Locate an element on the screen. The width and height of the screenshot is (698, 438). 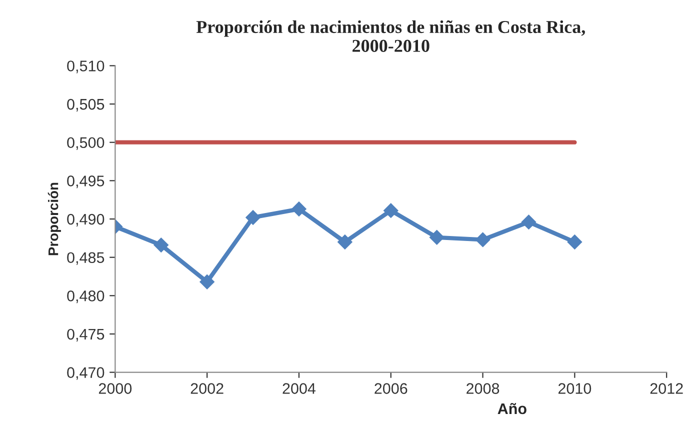
y-tick-label: 0,495 is located at coordinates (85, 182).